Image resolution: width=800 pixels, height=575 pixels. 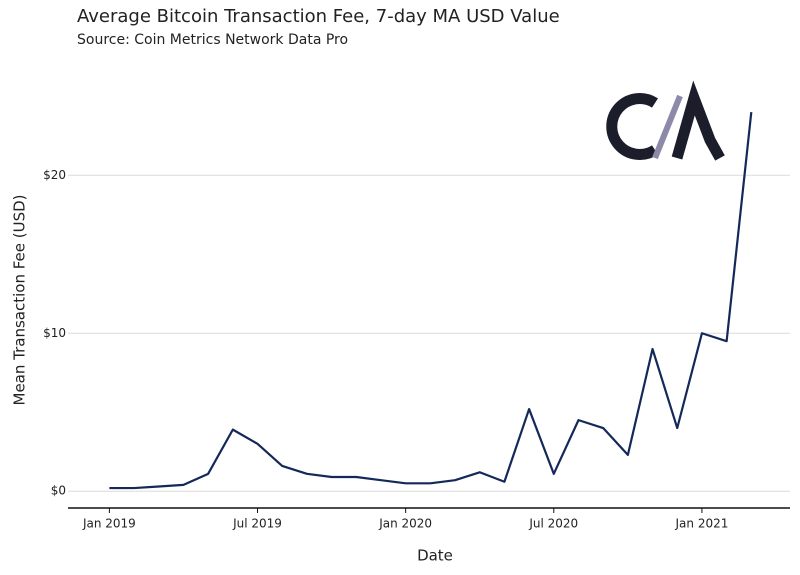 I want to click on x-axis-label: Date, so click(x=435, y=556).